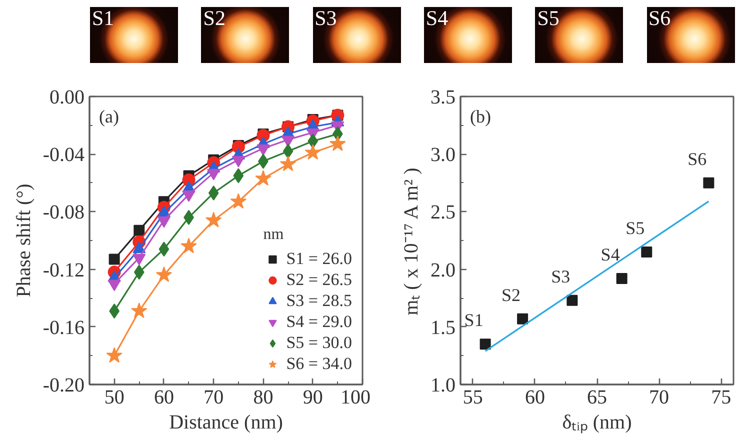 The width and height of the screenshot is (739, 444). I want to click on y-tick-label: 3.0, so click(443, 155).